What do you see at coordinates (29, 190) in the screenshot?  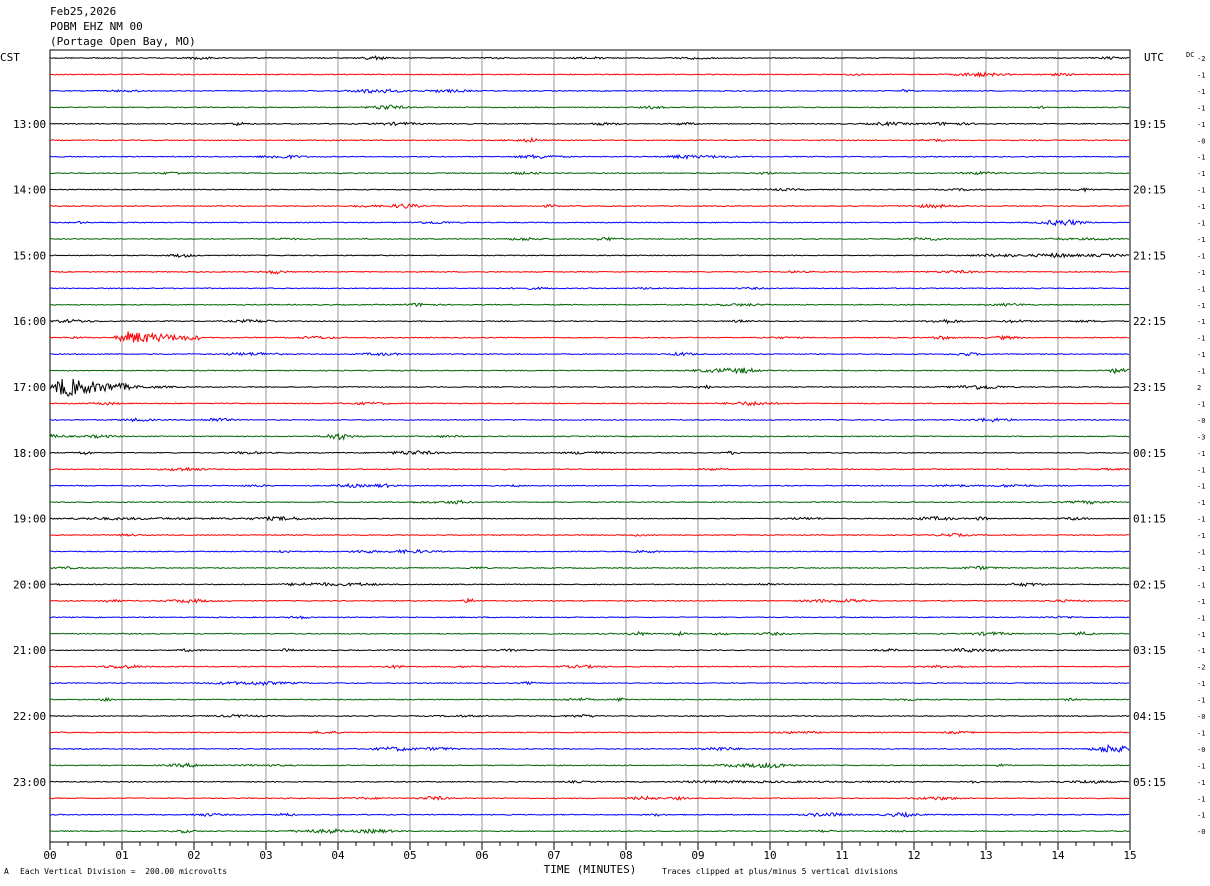 I see `left-hour-label: 14:00` at bounding box center [29, 190].